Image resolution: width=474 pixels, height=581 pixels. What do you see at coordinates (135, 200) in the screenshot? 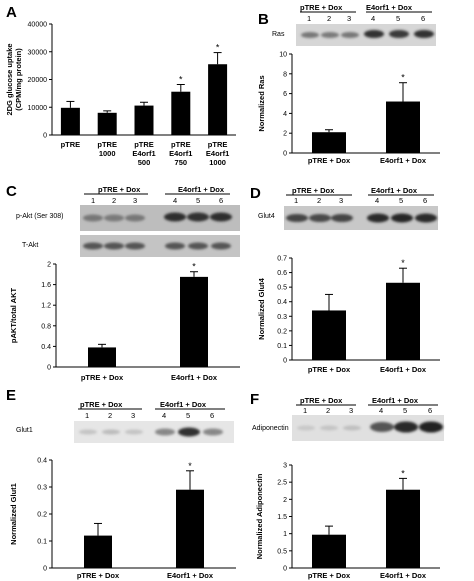
I see `blot-akt-lane-3: 3` at bounding box center [135, 200].